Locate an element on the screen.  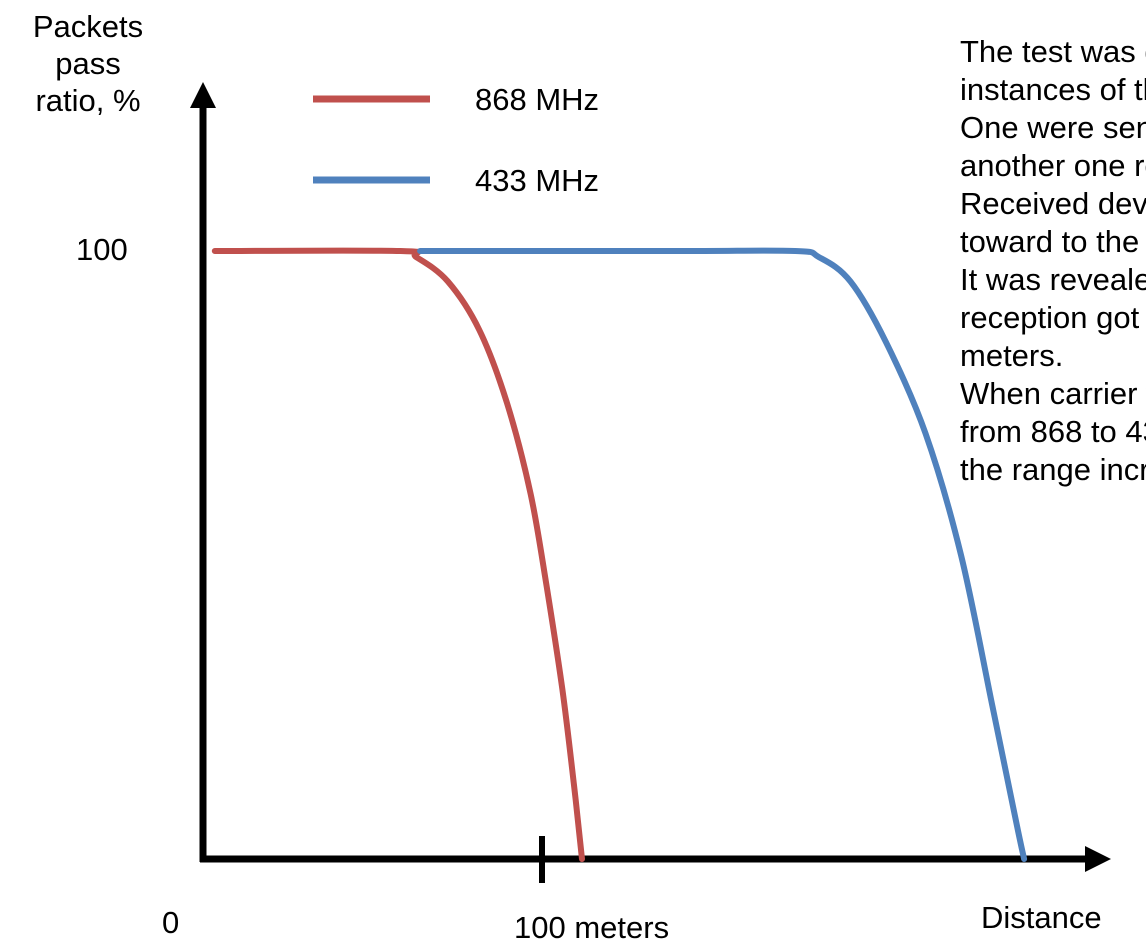
y-axis-label-line-2: pass is located at coordinates (88, 63).